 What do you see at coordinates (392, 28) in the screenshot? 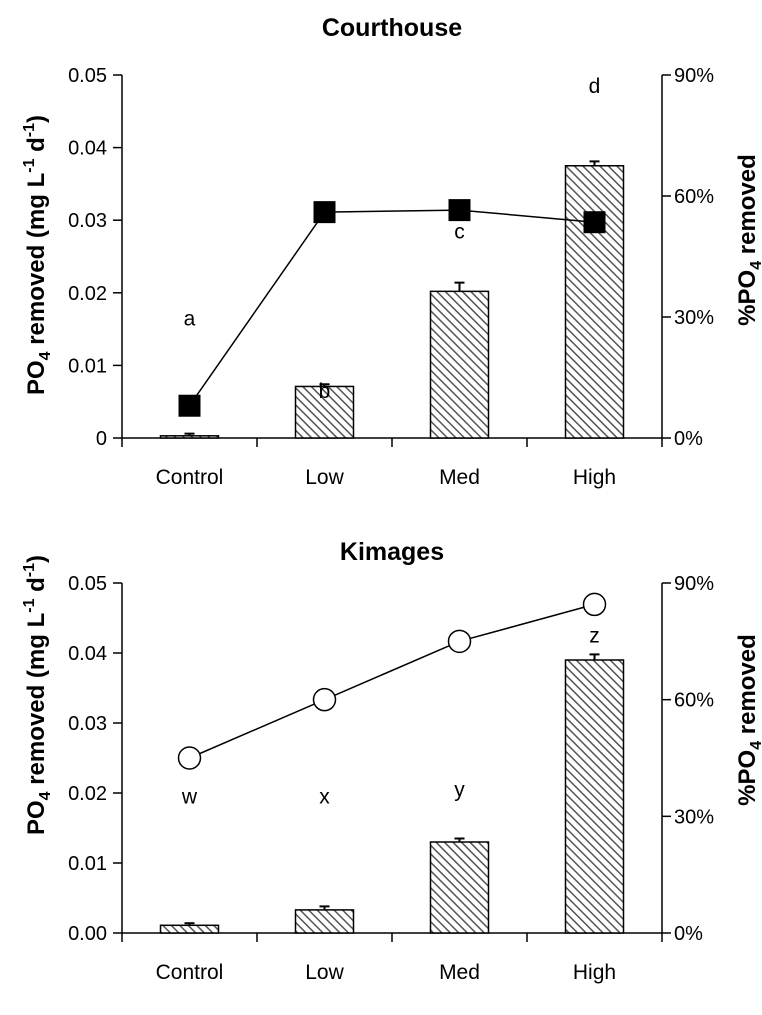
I see `chart-title: Courthouse` at bounding box center [392, 28].